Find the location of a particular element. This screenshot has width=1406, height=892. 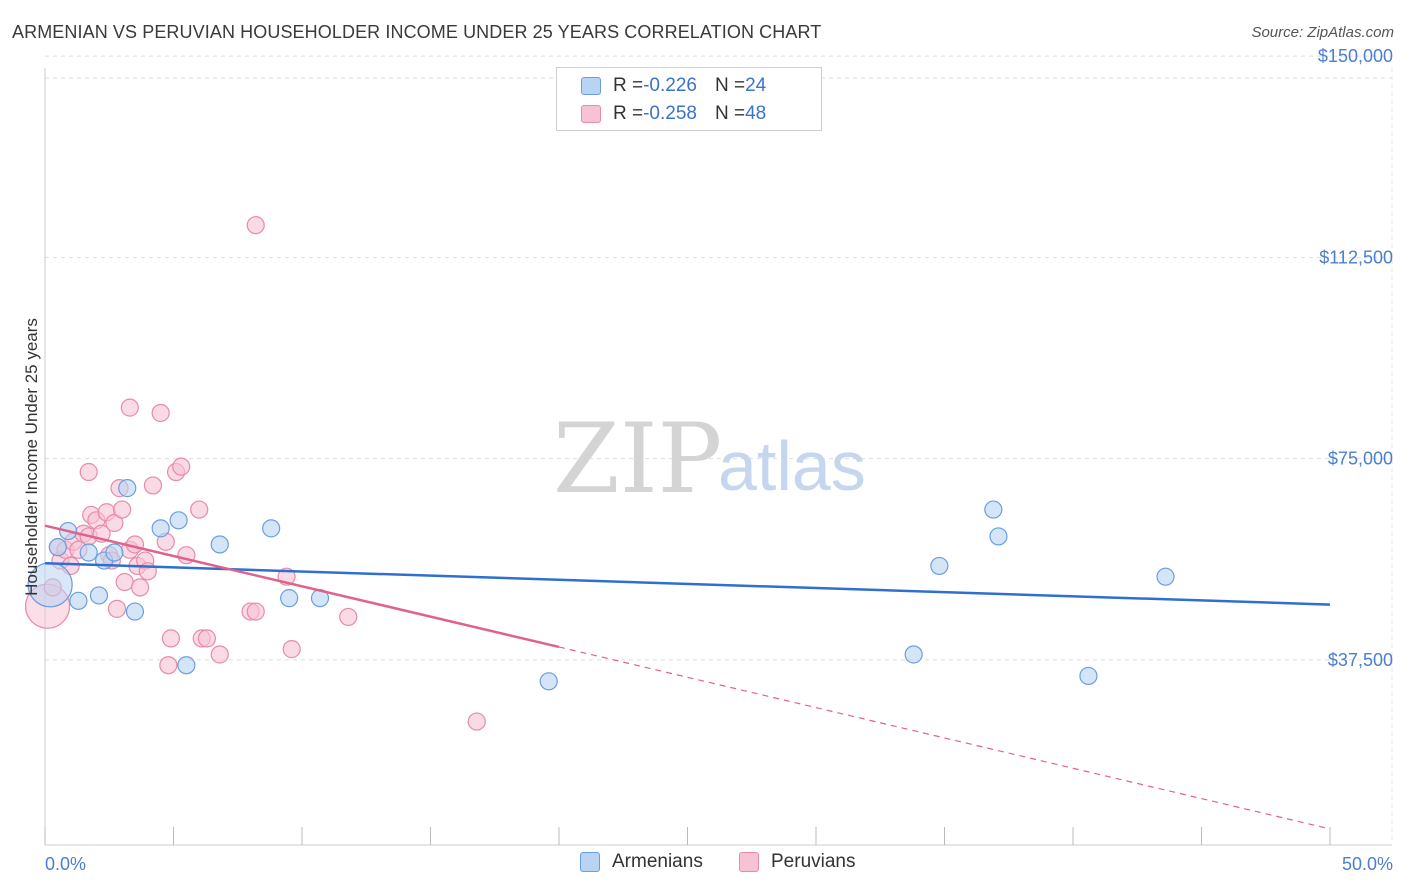

watermark: ZIP atlas is located at coordinates (709, 459).